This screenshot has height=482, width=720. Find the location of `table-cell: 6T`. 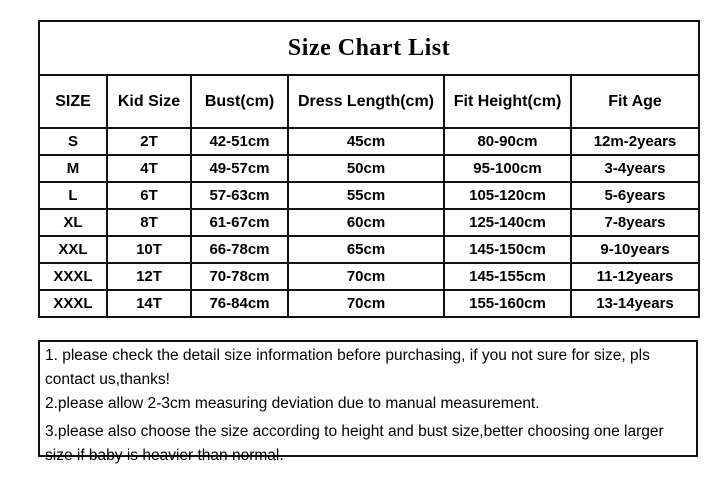

table-cell: 6T is located at coordinates (149, 195).